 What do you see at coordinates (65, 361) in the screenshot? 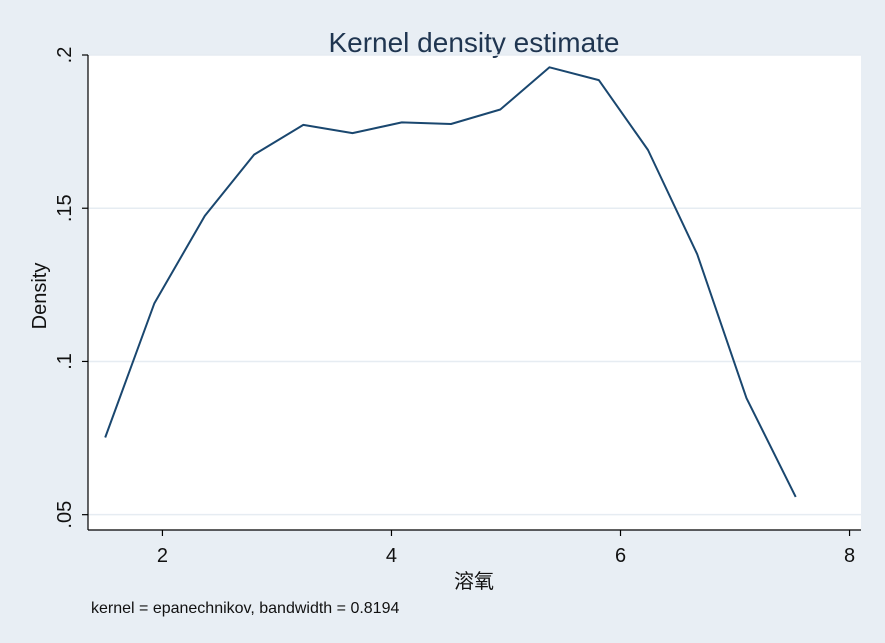
I see `y-tick-label: .1` at bounding box center [65, 361].